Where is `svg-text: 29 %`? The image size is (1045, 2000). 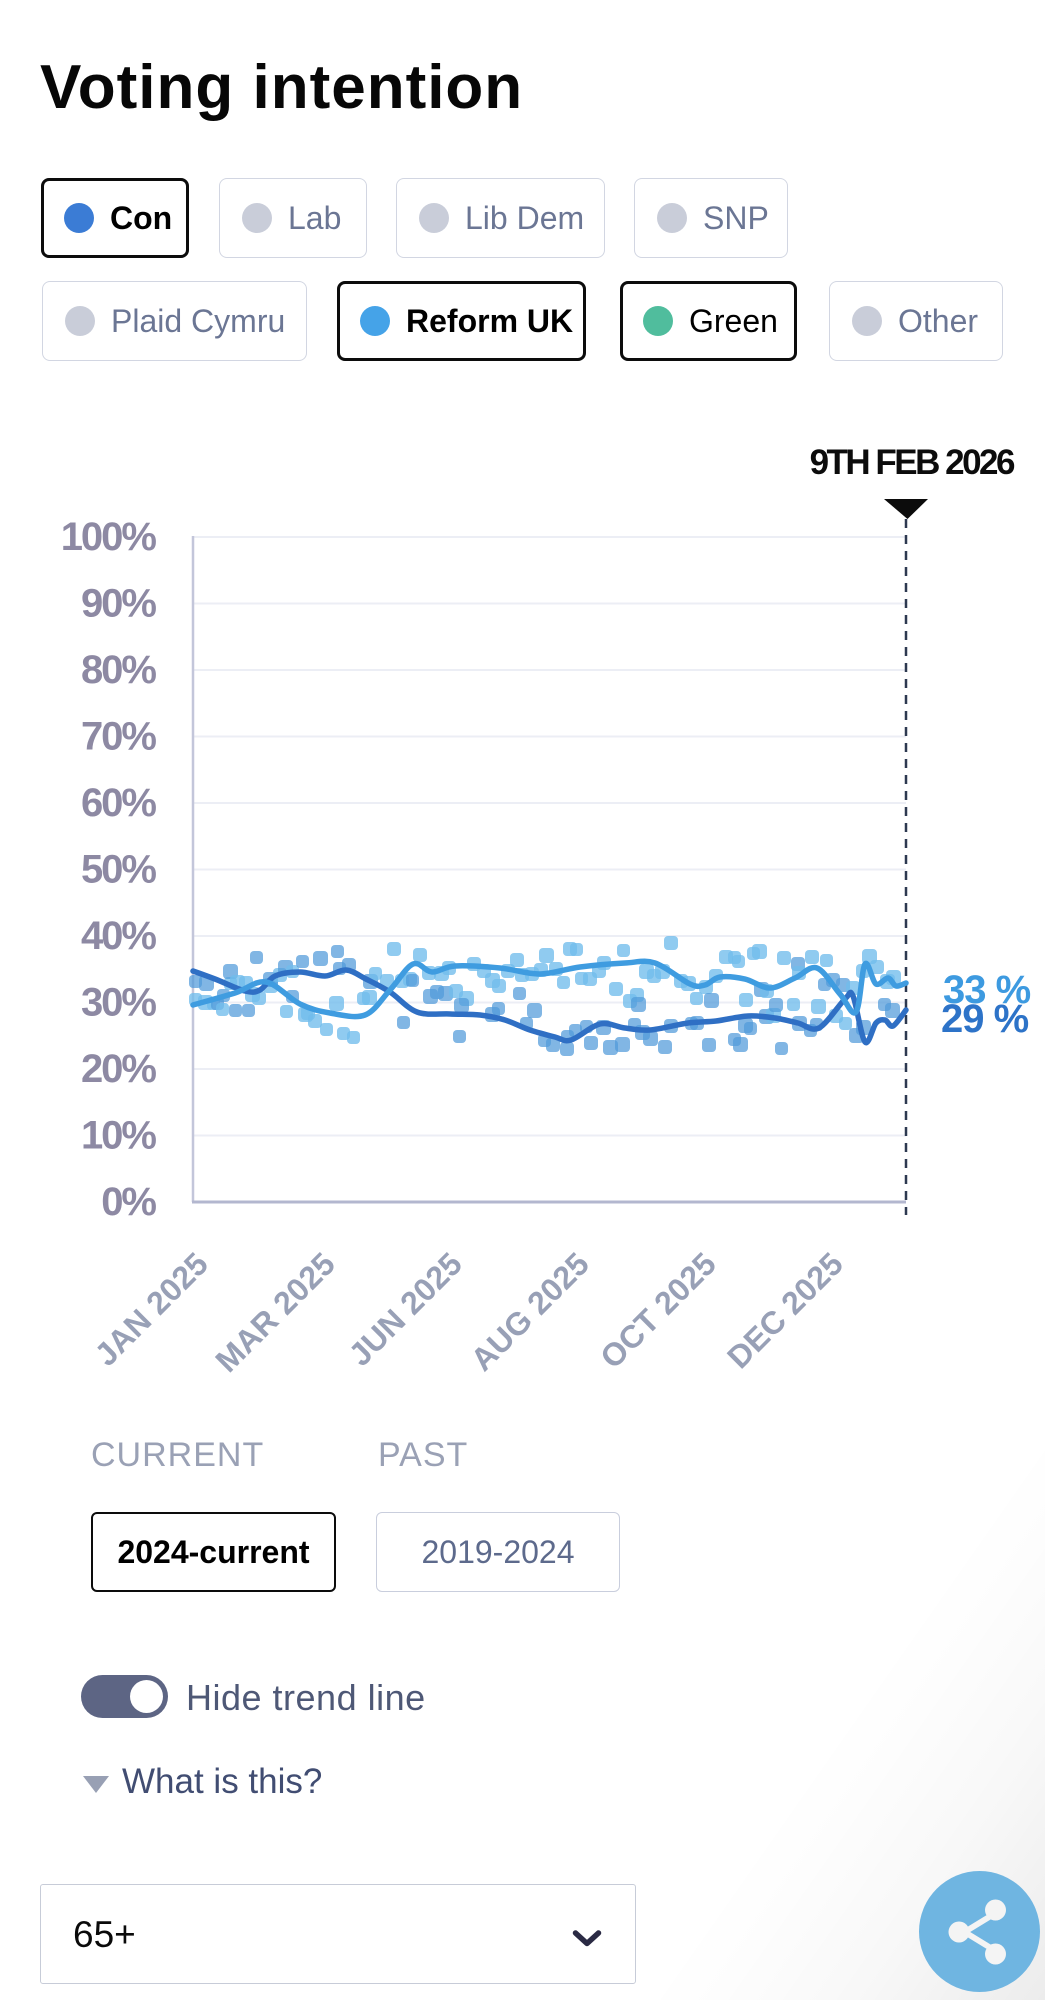
svg-text: 29 % is located at coordinates (985, 1019).